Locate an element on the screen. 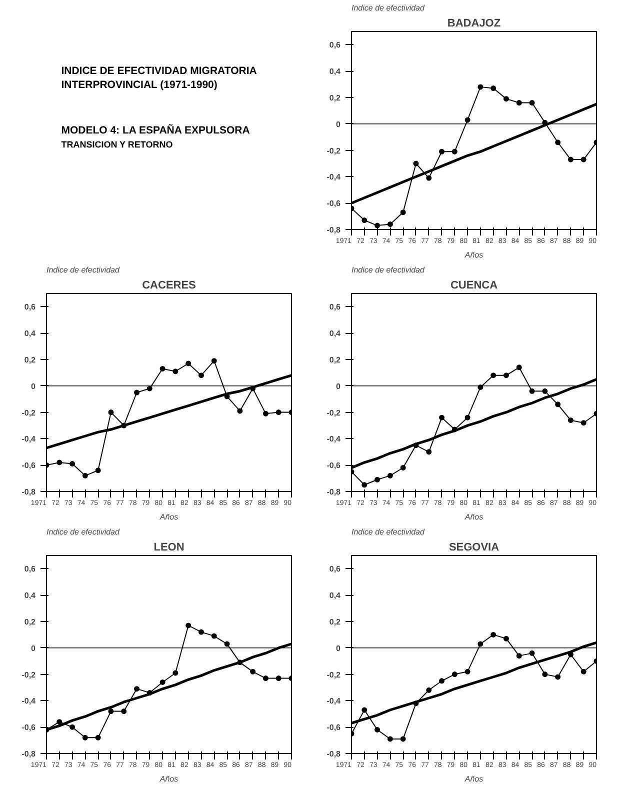  chart-title: SEGOVIA is located at coordinates (474, 548).